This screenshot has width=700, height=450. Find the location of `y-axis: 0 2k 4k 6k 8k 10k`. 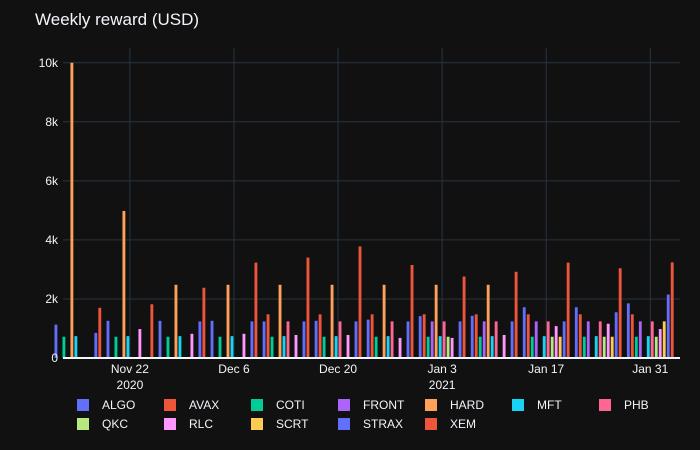

y-axis: 0 2k 4k 6k 8k 10k is located at coordinates (49, 210).